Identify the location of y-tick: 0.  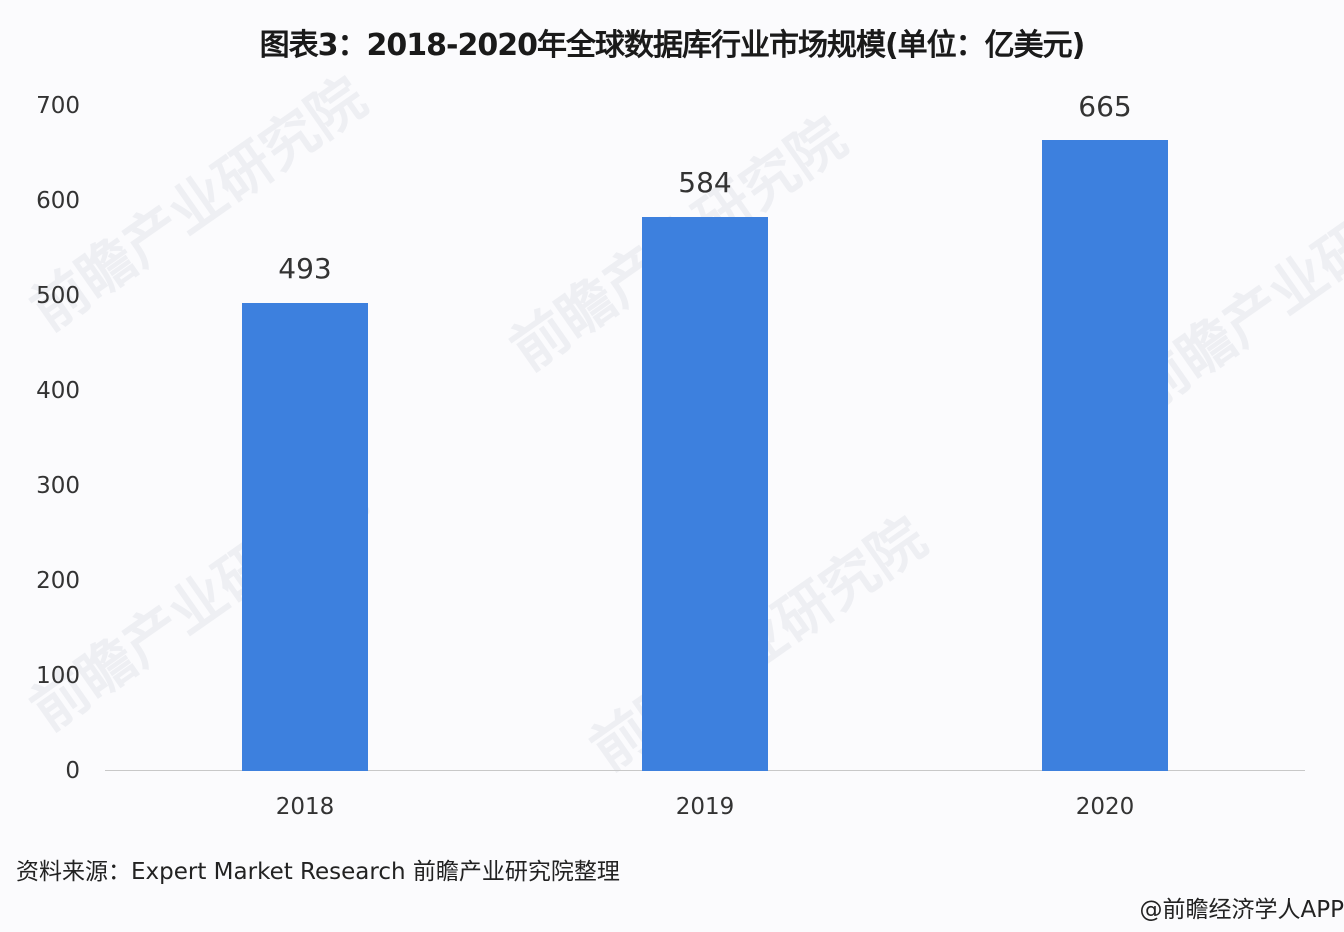
(72, 771).